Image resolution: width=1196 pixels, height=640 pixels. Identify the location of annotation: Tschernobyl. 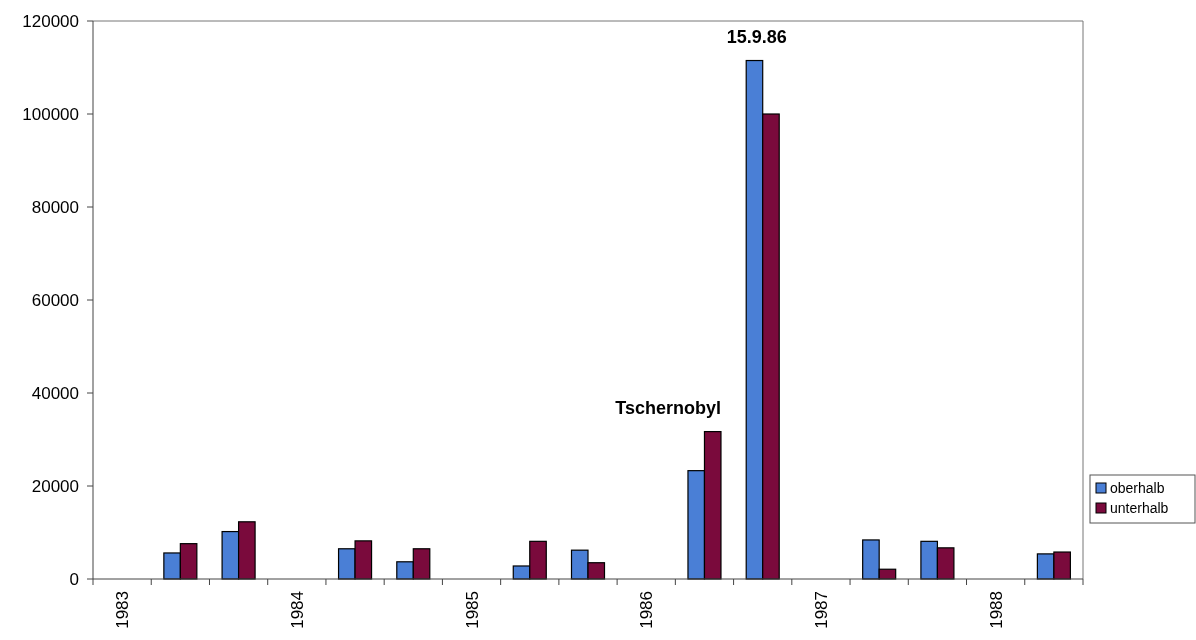
(668, 407).